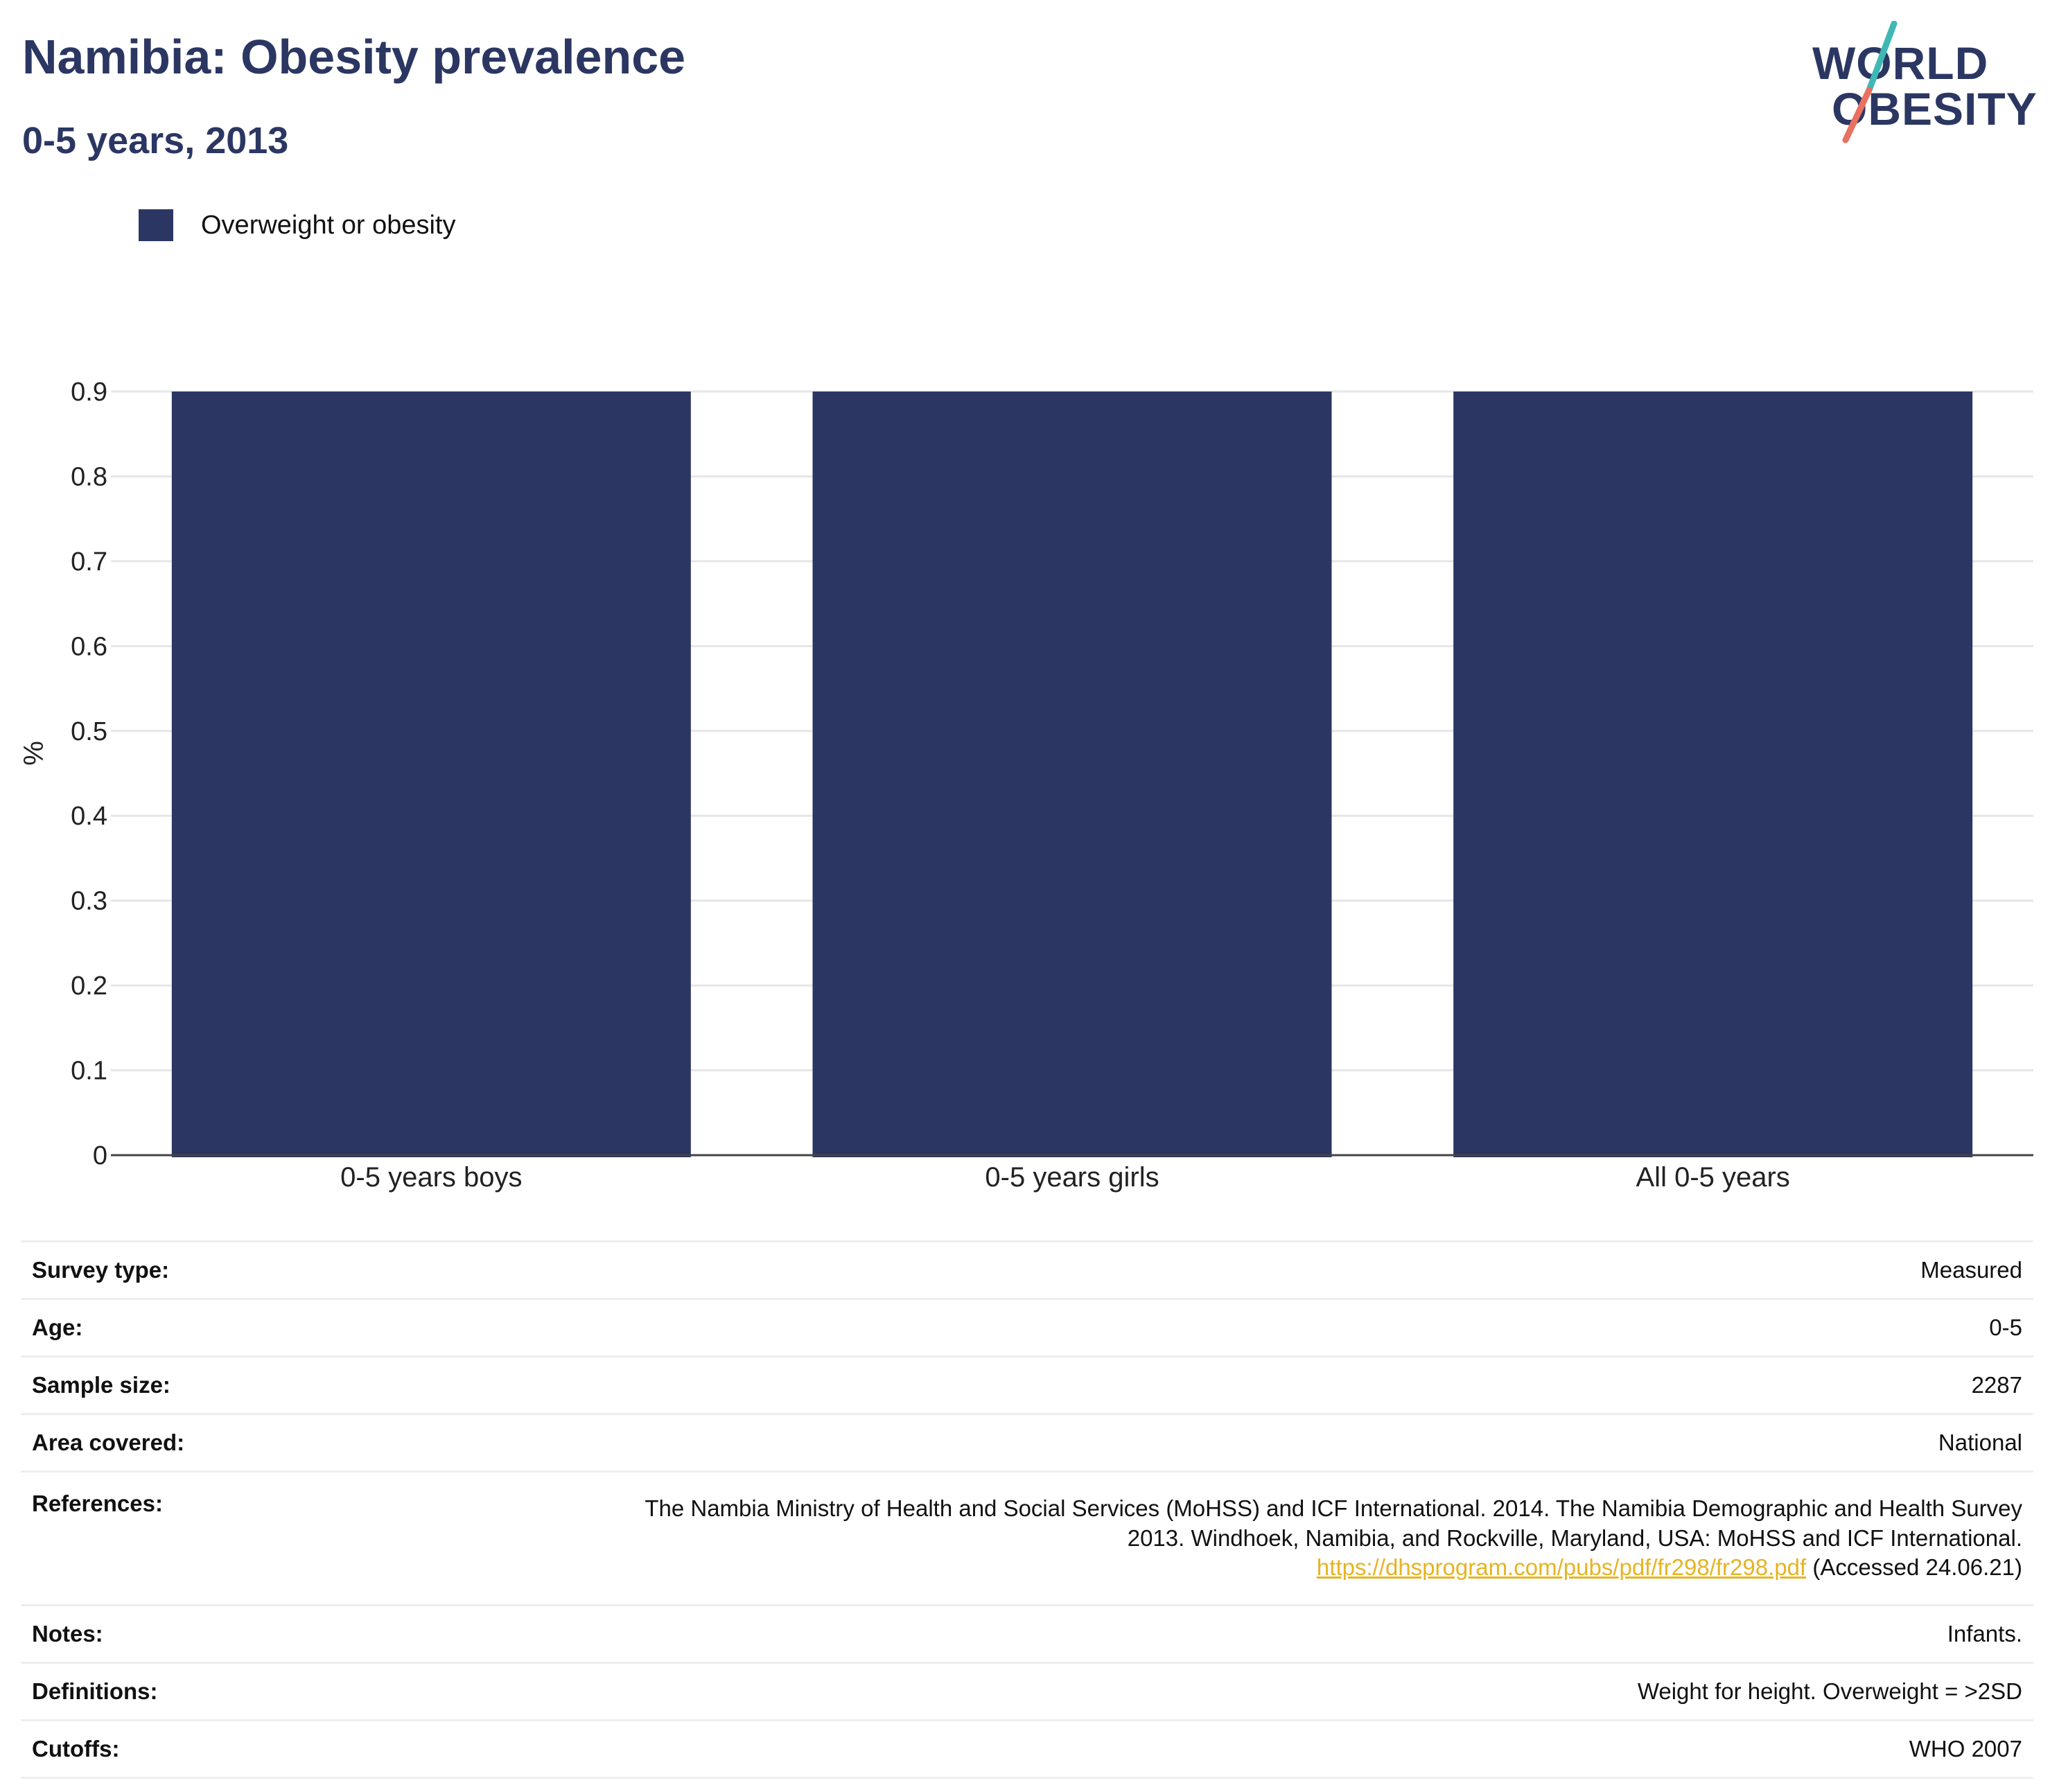  I want to click on bar-0-5-years-girls, so click(1072, 774).